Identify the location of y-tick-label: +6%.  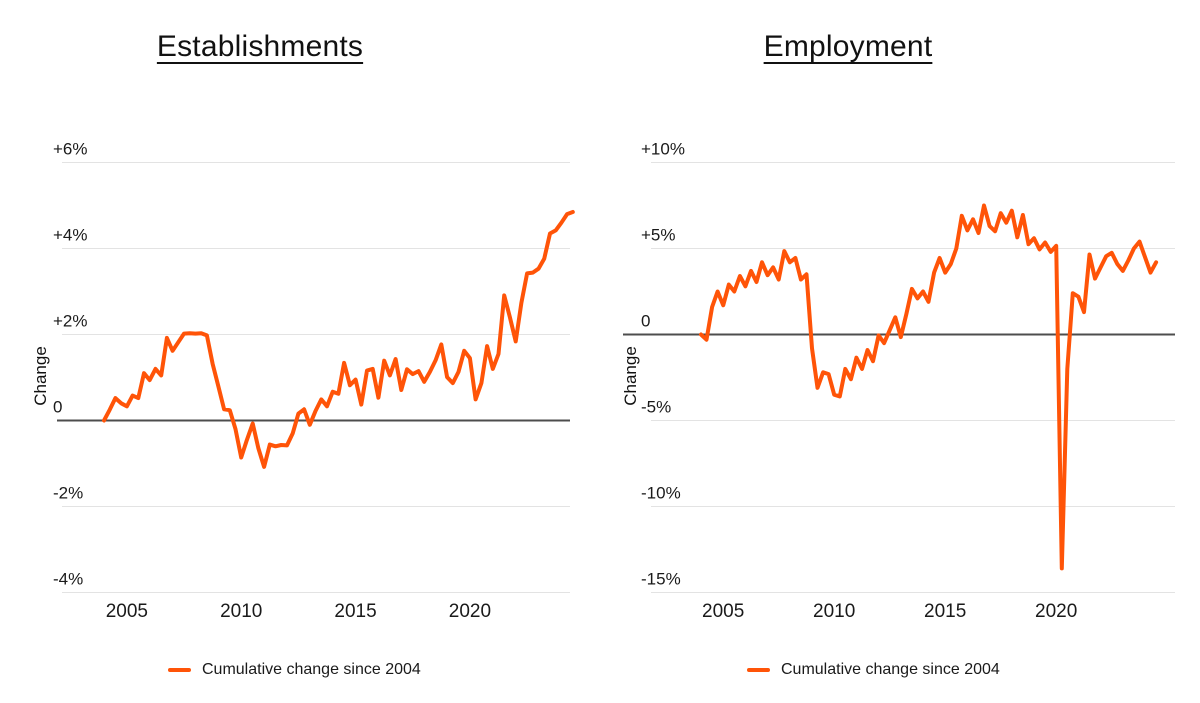
(70, 149).